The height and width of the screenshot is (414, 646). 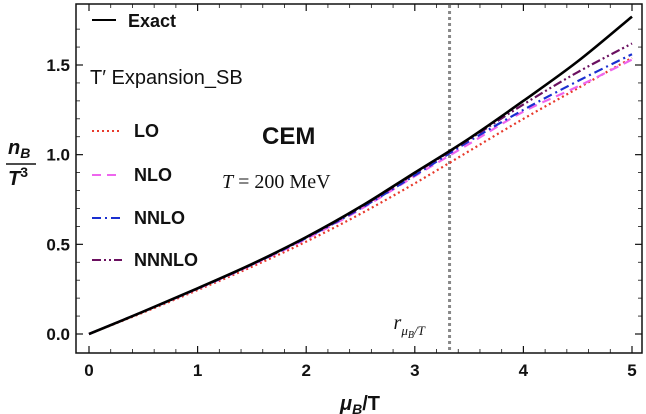 What do you see at coordinates (423, 178) in the screenshot?
I see `reference-line-group: rμB/T` at bounding box center [423, 178].